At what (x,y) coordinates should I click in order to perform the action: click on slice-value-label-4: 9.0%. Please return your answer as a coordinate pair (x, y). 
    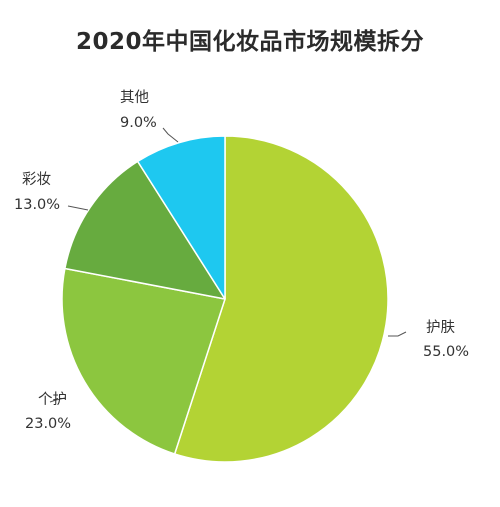
    Looking at the image, I should click on (138, 123).